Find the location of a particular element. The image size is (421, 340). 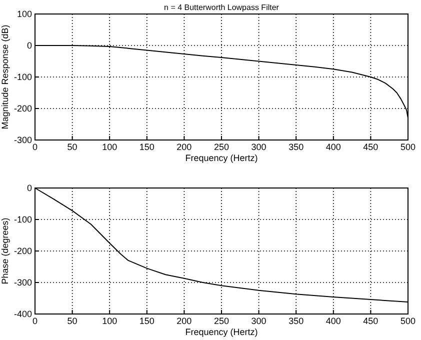

chart-title: n = 4 Butterworth Lowpass Filter is located at coordinates (222, 7).